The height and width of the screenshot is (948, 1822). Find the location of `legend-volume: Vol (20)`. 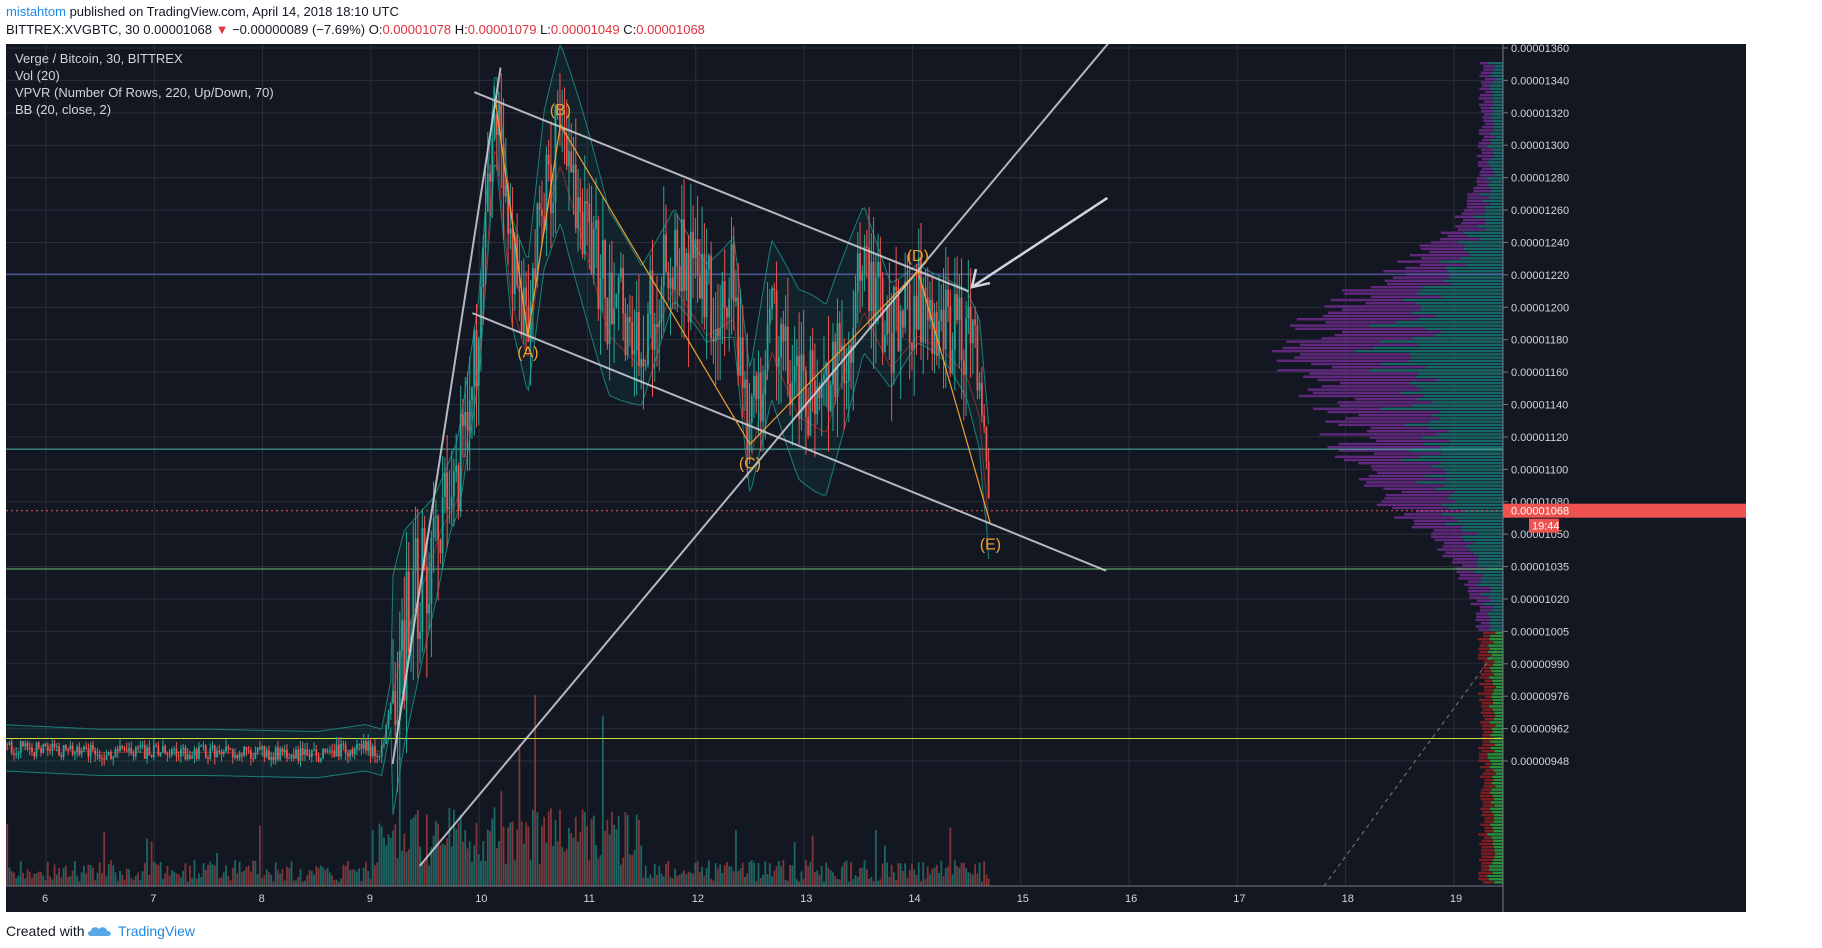

legend-volume: Vol (20) is located at coordinates (37, 75).